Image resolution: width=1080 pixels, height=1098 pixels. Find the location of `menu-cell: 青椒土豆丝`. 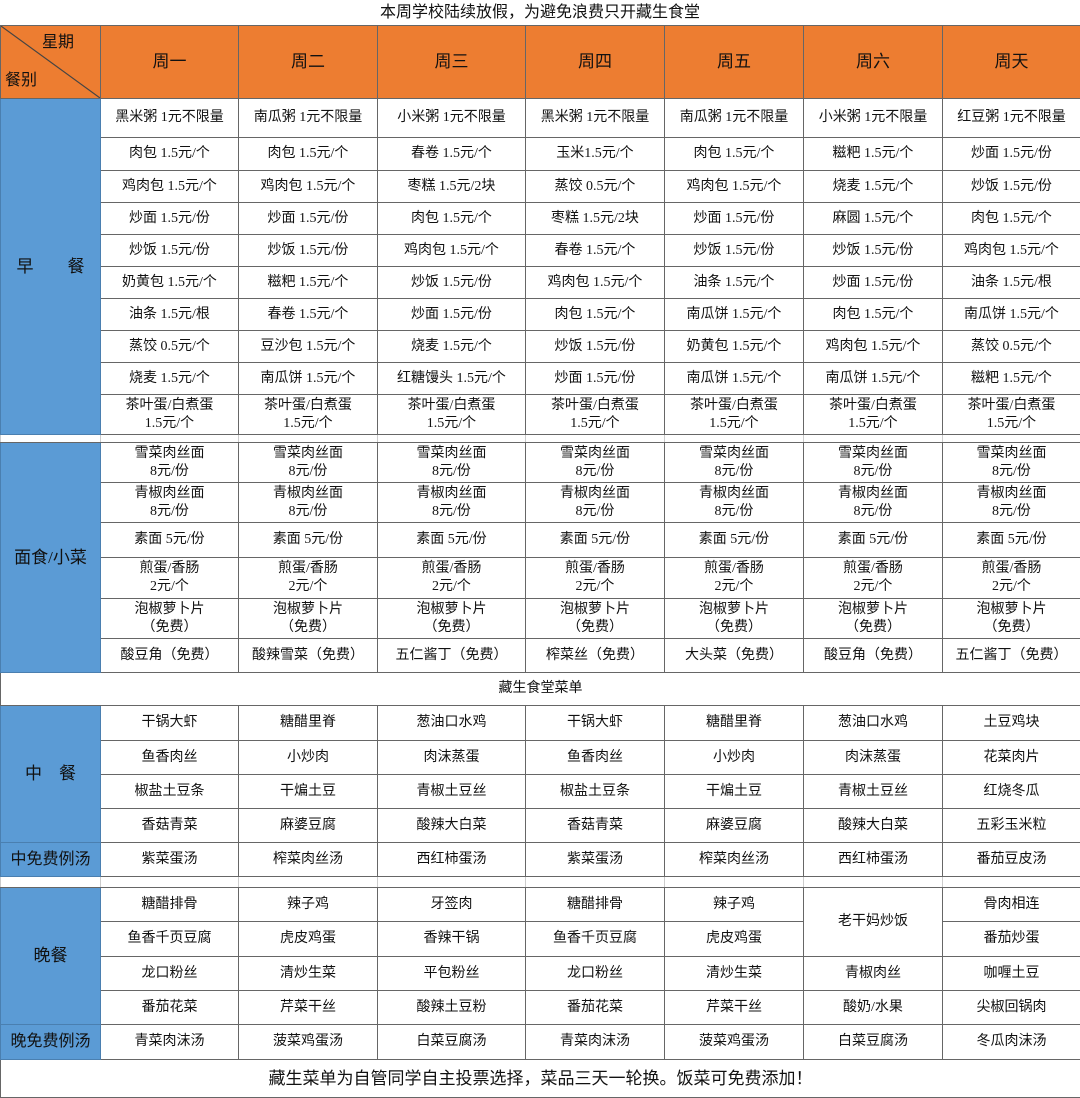

menu-cell: 青椒土豆丝 is located at coordinates (452, 792).